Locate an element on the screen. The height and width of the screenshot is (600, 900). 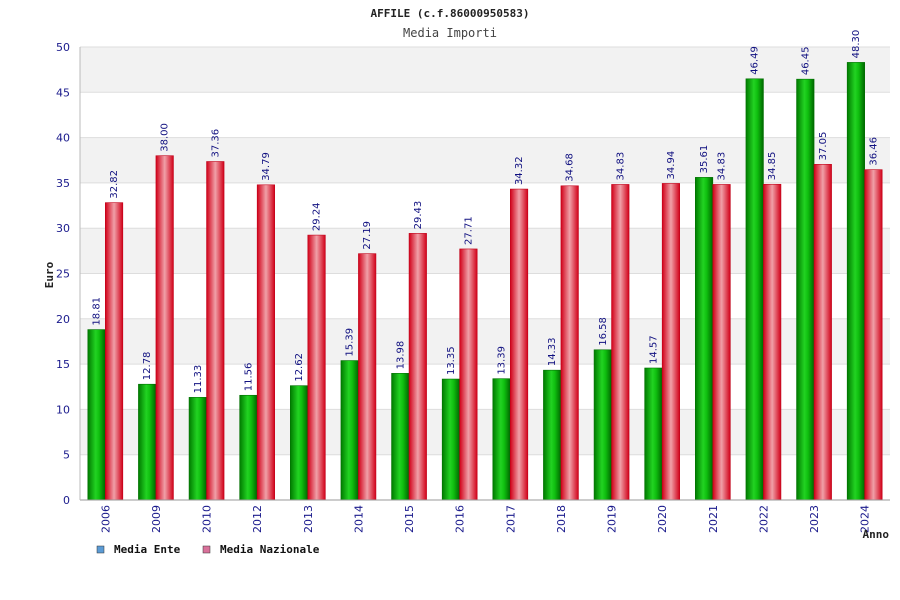
plot-band is located at coordinates (485, 70).